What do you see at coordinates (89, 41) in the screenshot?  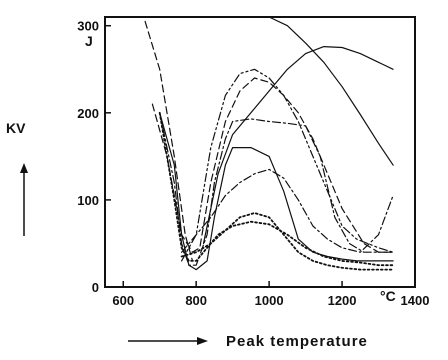 I see `y-unit-label: J` at bounding box center [89, 41].